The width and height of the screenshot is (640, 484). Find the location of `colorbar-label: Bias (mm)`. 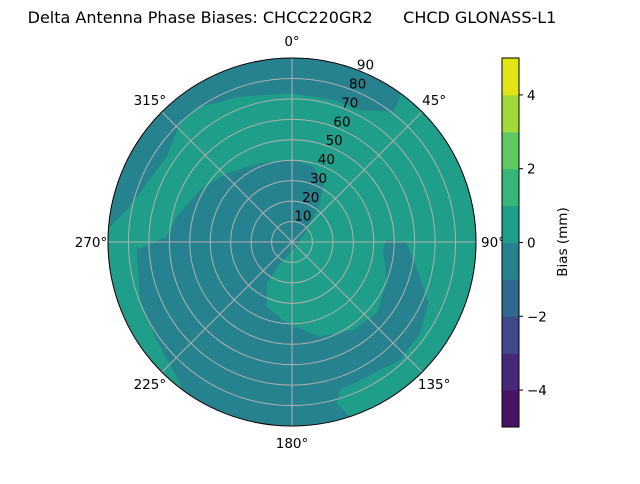

colorbar-label: Bias (mm) is located at coordinates (563, 241).